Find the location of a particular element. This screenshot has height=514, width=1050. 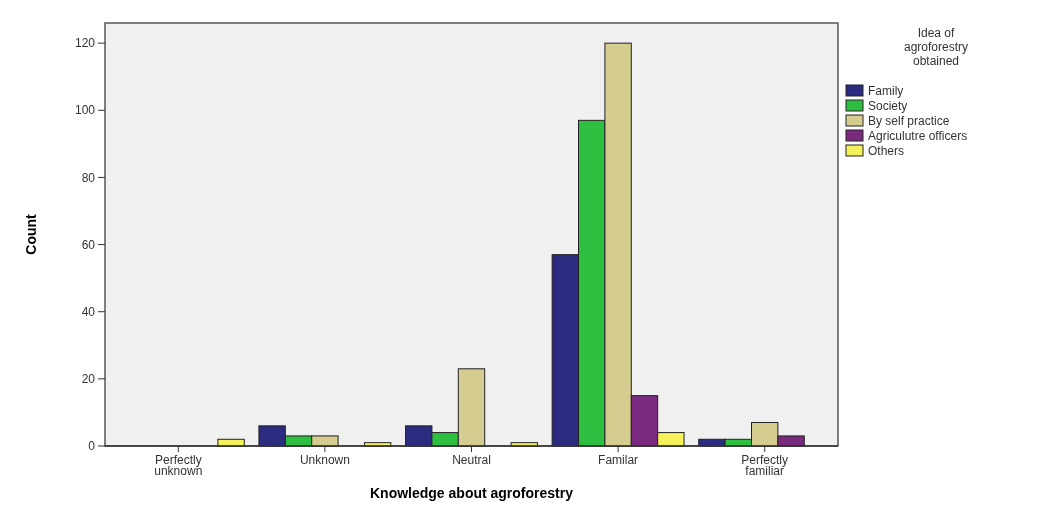

legend-label: By self practice is located at coordinates (909, 120).